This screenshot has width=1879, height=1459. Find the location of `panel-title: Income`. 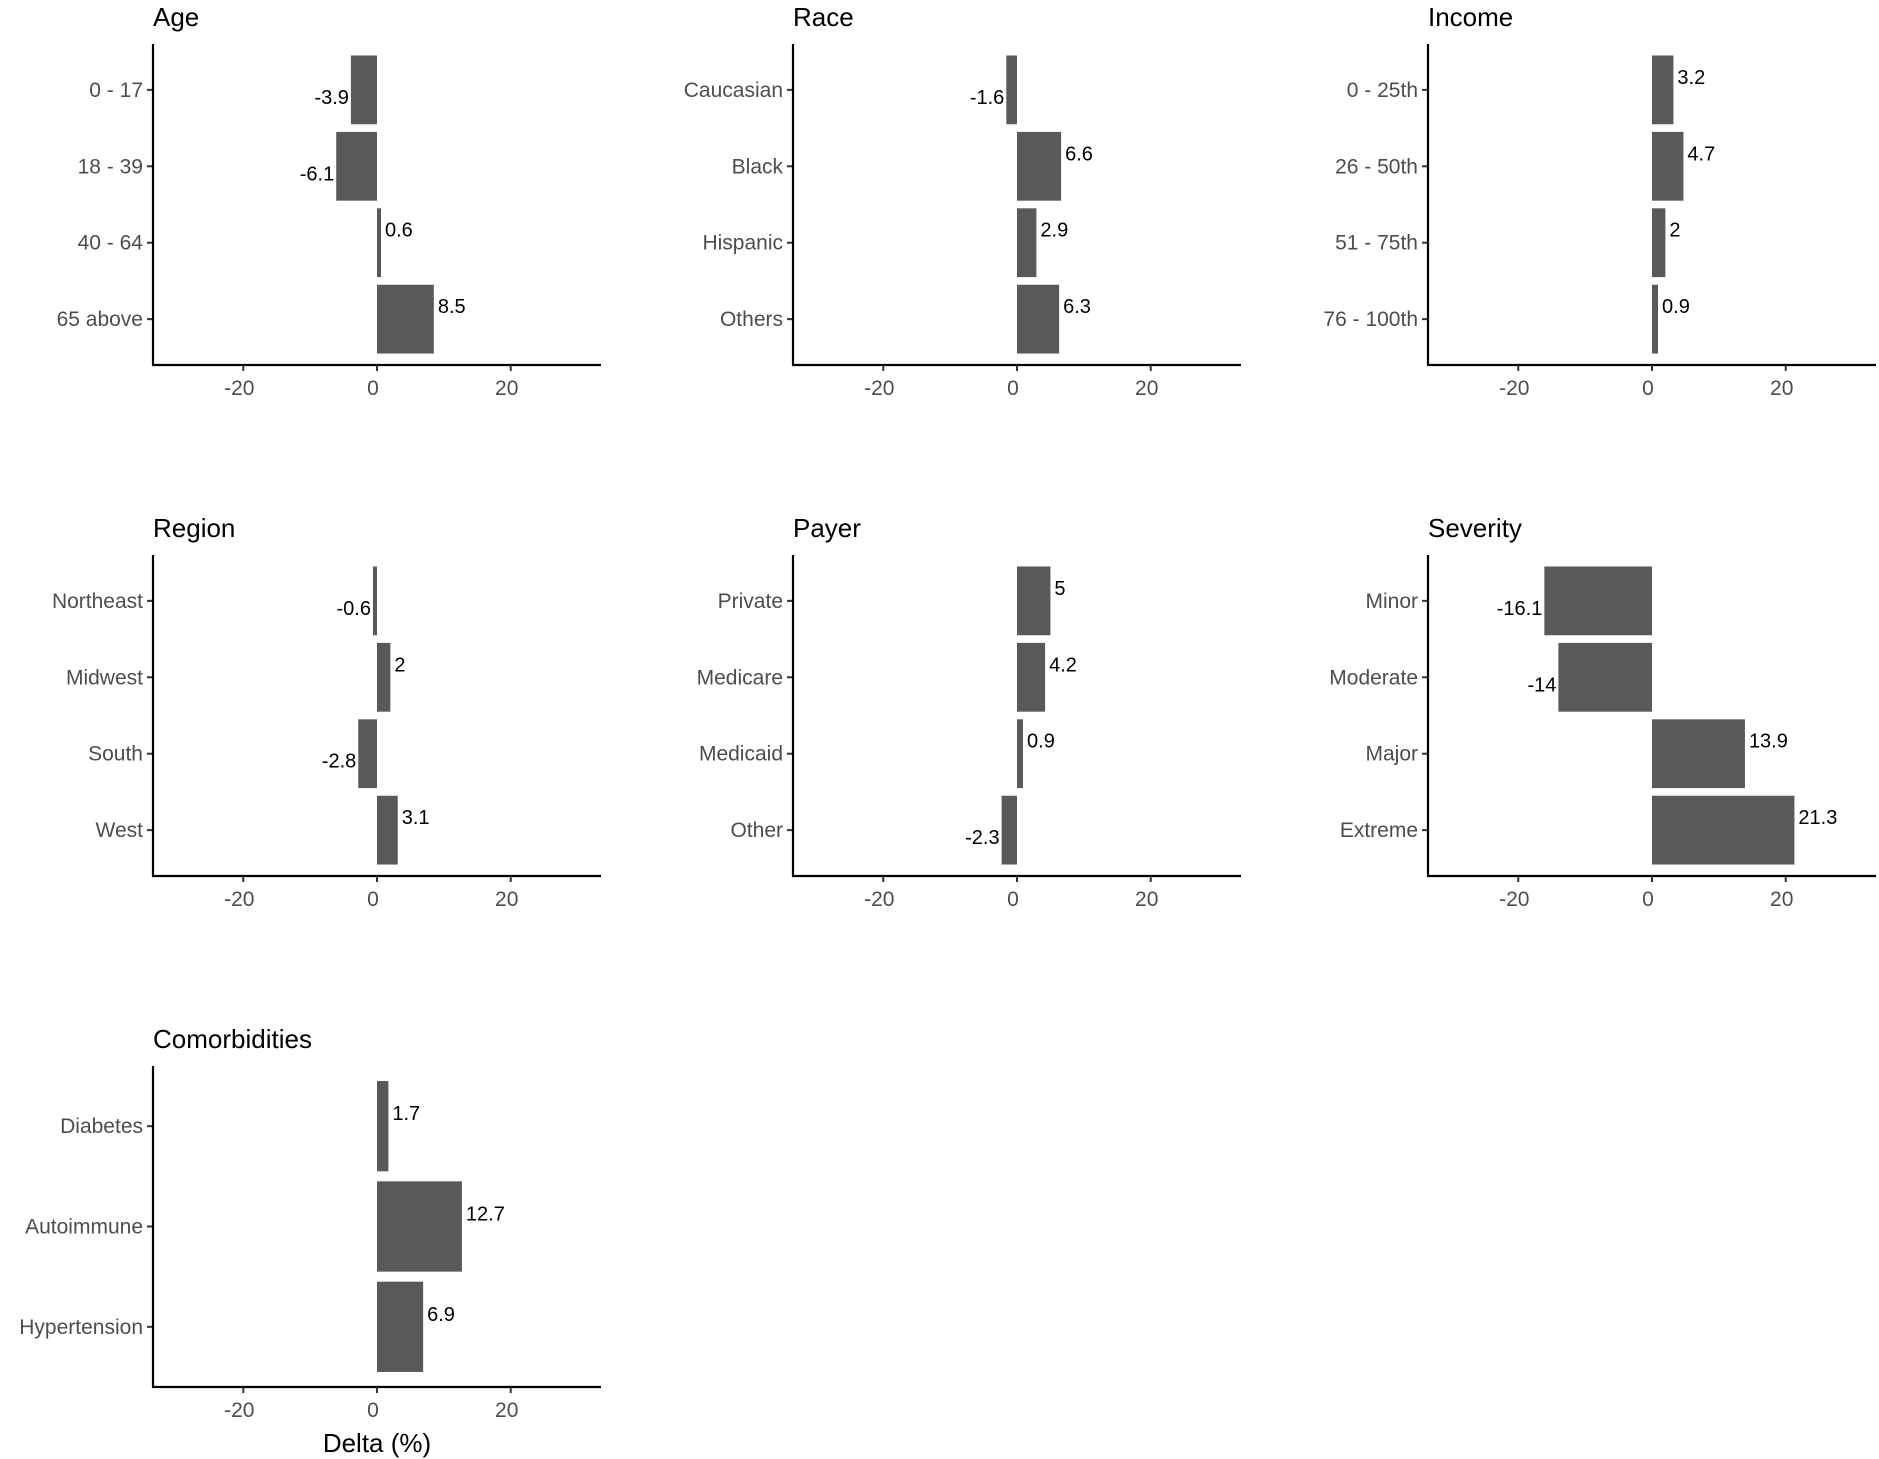

panel-title: Income is located at coordinates (1470, 17).